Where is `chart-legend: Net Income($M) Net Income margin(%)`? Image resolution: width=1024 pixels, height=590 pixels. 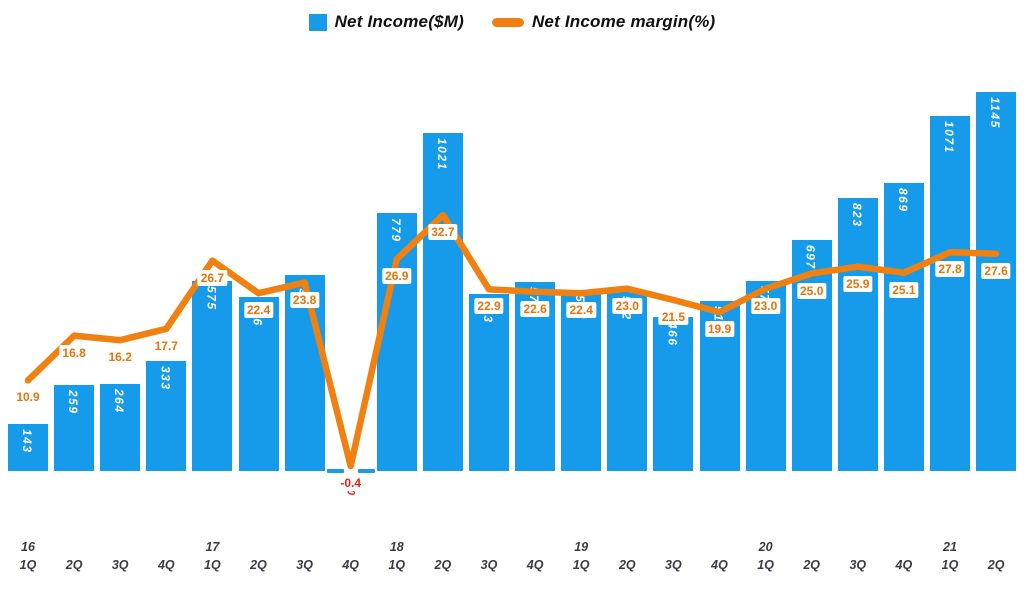
chart-legend: Net Income($M) Net Income margin(%) is located at coordinates (512, 22).